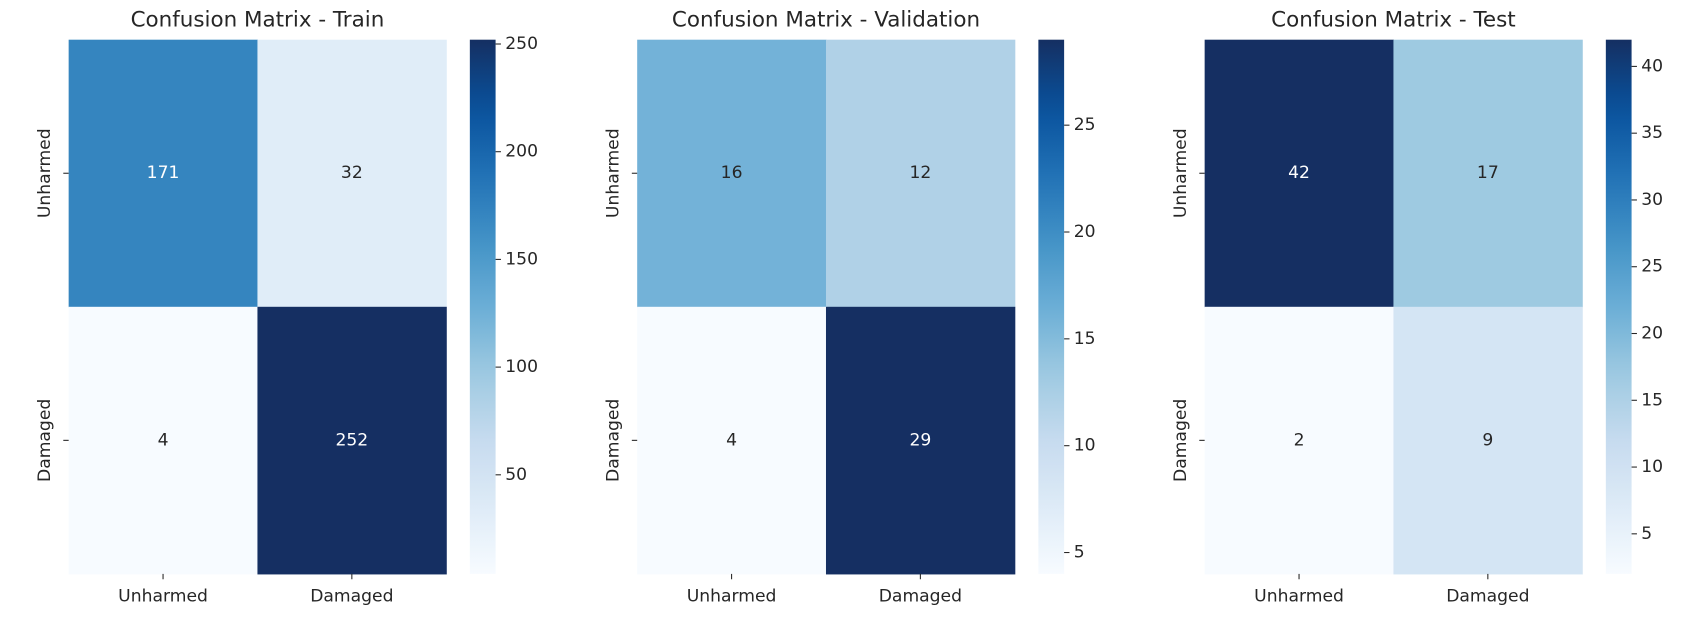 Image resolution: width=1682 pixels, height=624 pixels. I want to click on cell-label: 171, so click(163, 173).